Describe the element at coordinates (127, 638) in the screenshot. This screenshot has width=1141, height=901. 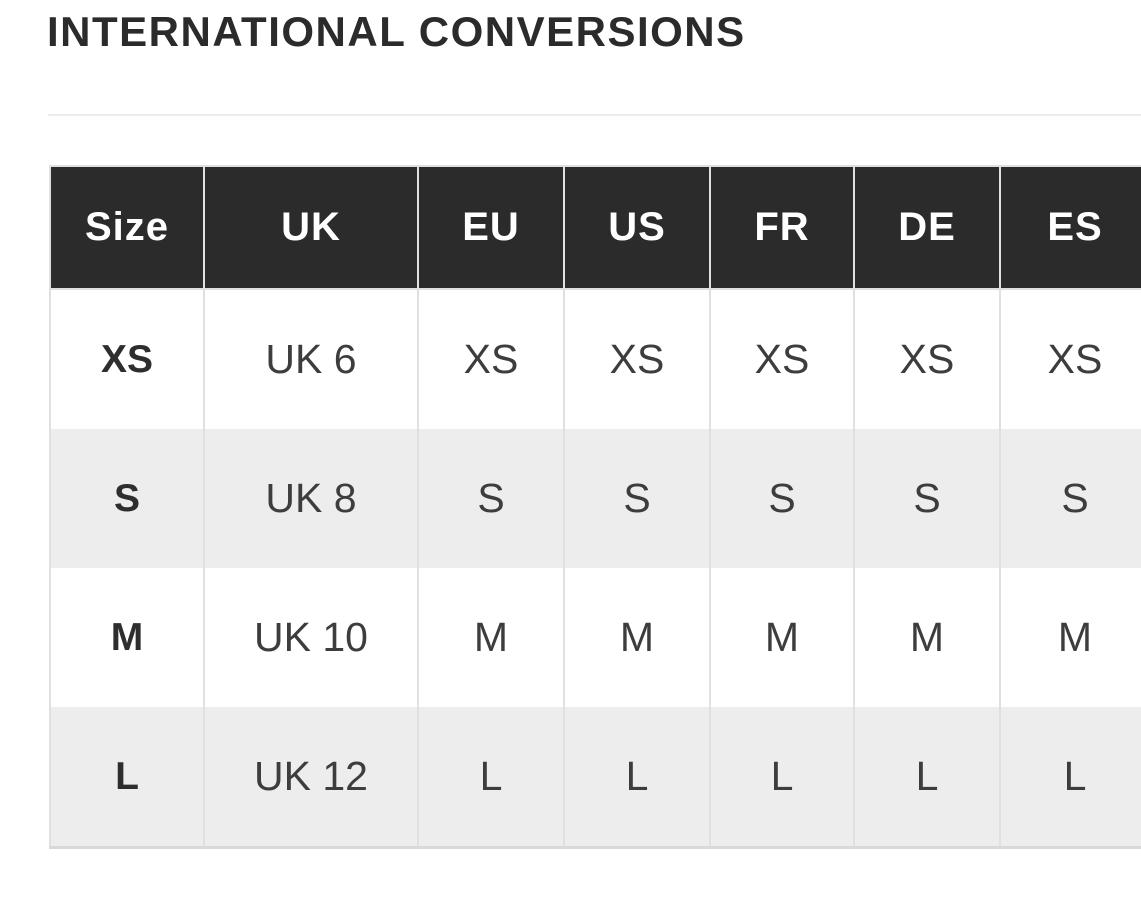
I see `row-label-cell: M` at that location.